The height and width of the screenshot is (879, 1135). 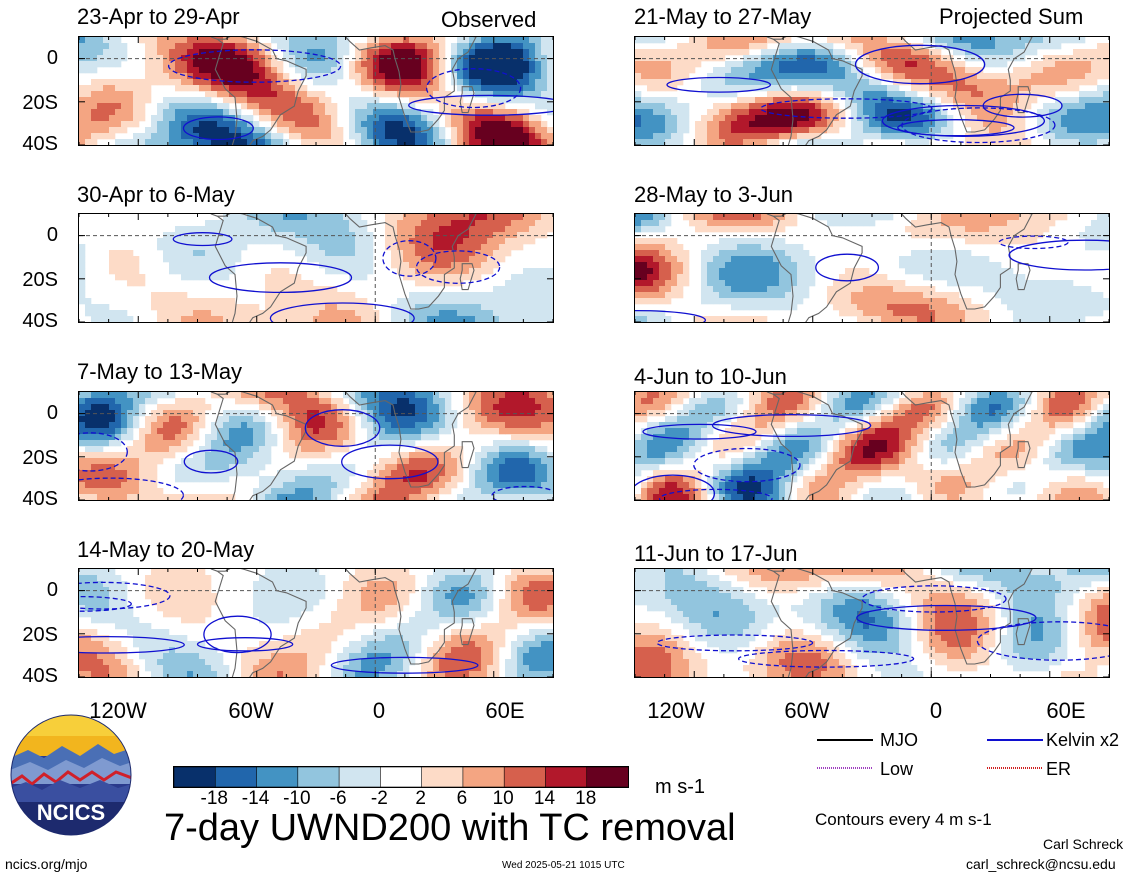 What do you see at coordinates (1041, 864) in the screenshot?
I see `footer-email: carl_schreck@ncsu.edu` at bounding box center [1041, 864].